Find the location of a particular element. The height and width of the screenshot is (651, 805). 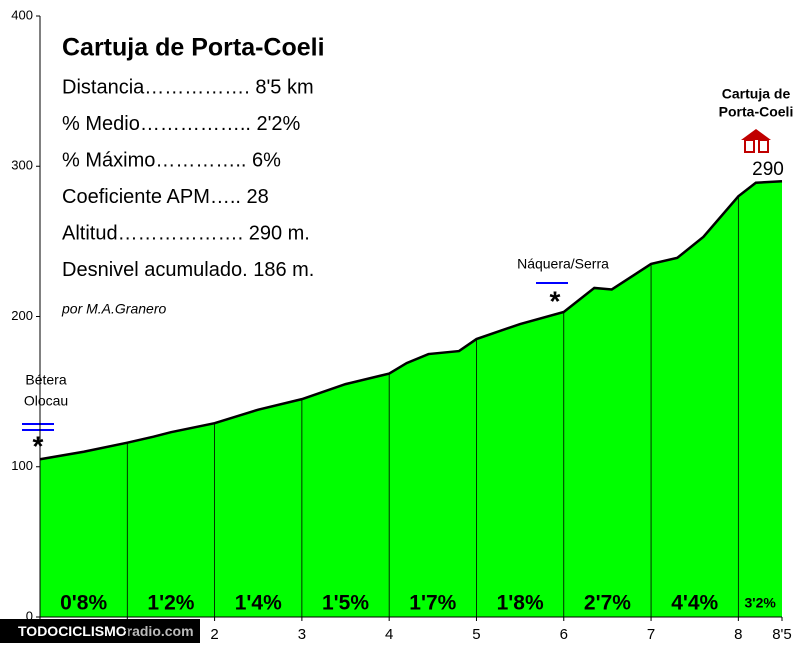

y-tick-label: 300 is located at coordinates (22, 165).